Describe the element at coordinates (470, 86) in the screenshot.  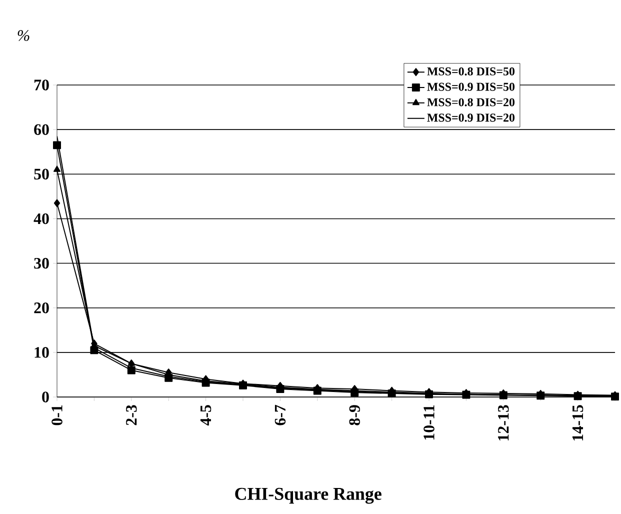
I see `legend-label: MSS=0.9 DIS=50` at that location.